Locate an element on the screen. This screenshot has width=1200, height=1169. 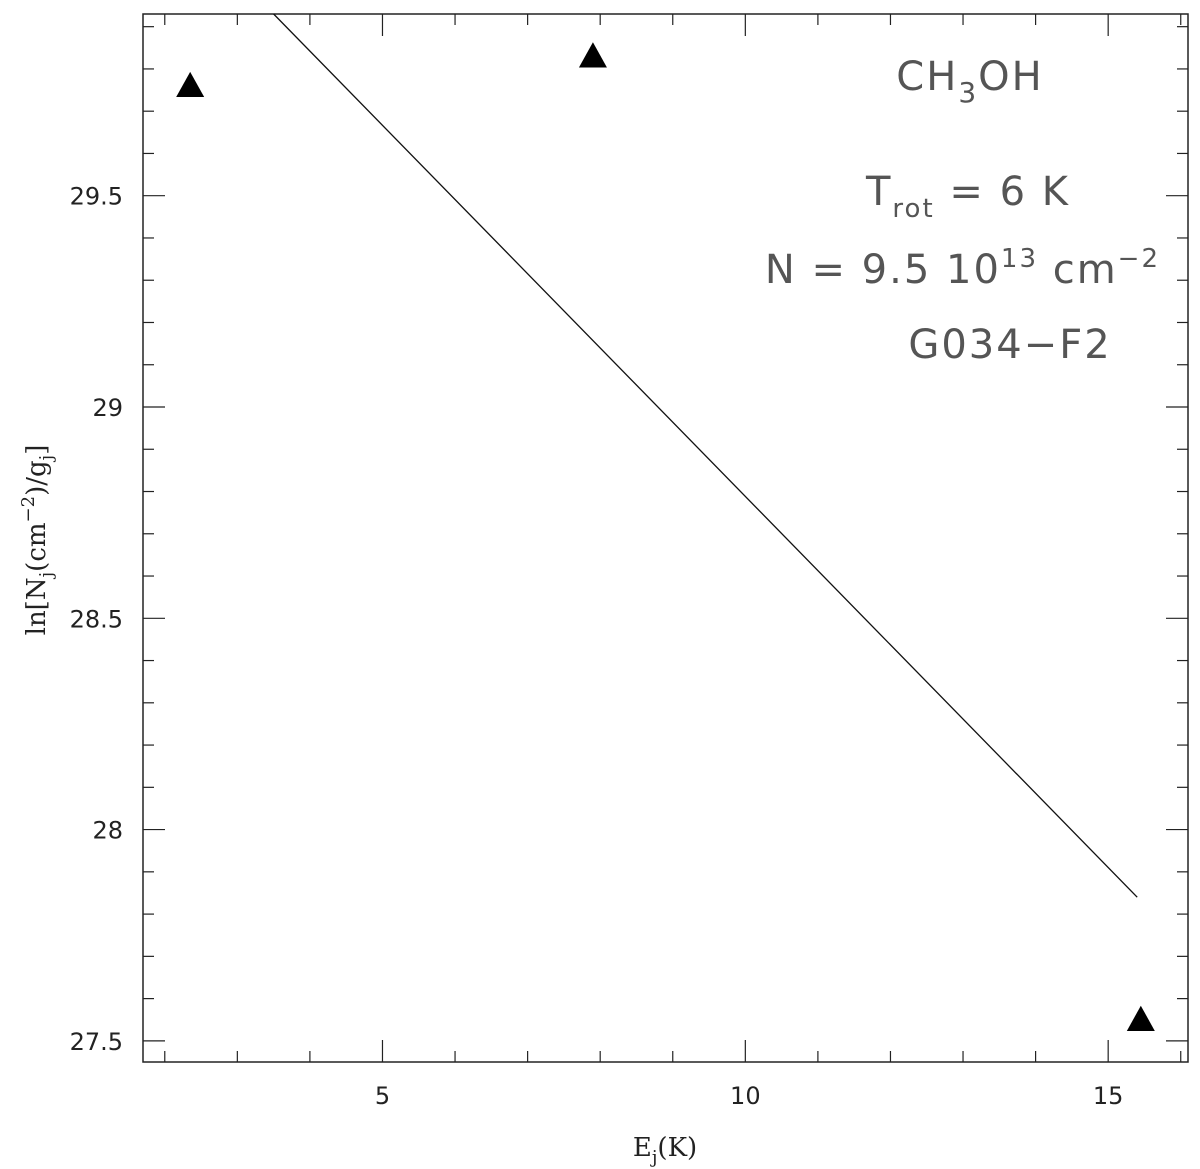
source-label: G034−F2 is located at coordinates (1009, 345).